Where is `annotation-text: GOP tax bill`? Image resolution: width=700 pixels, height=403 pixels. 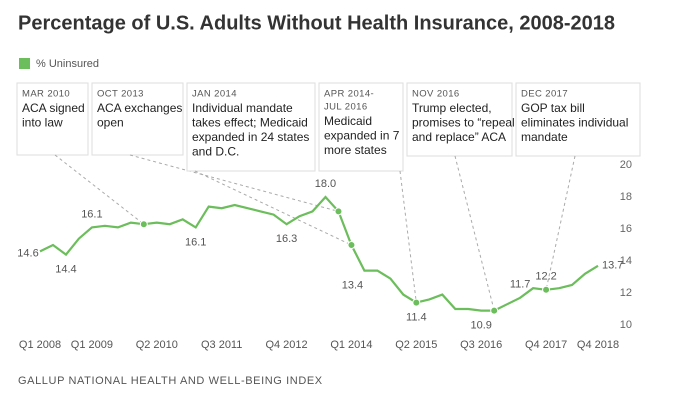 annotation-text: GOP tax bill is located at coordinates (553, 108).